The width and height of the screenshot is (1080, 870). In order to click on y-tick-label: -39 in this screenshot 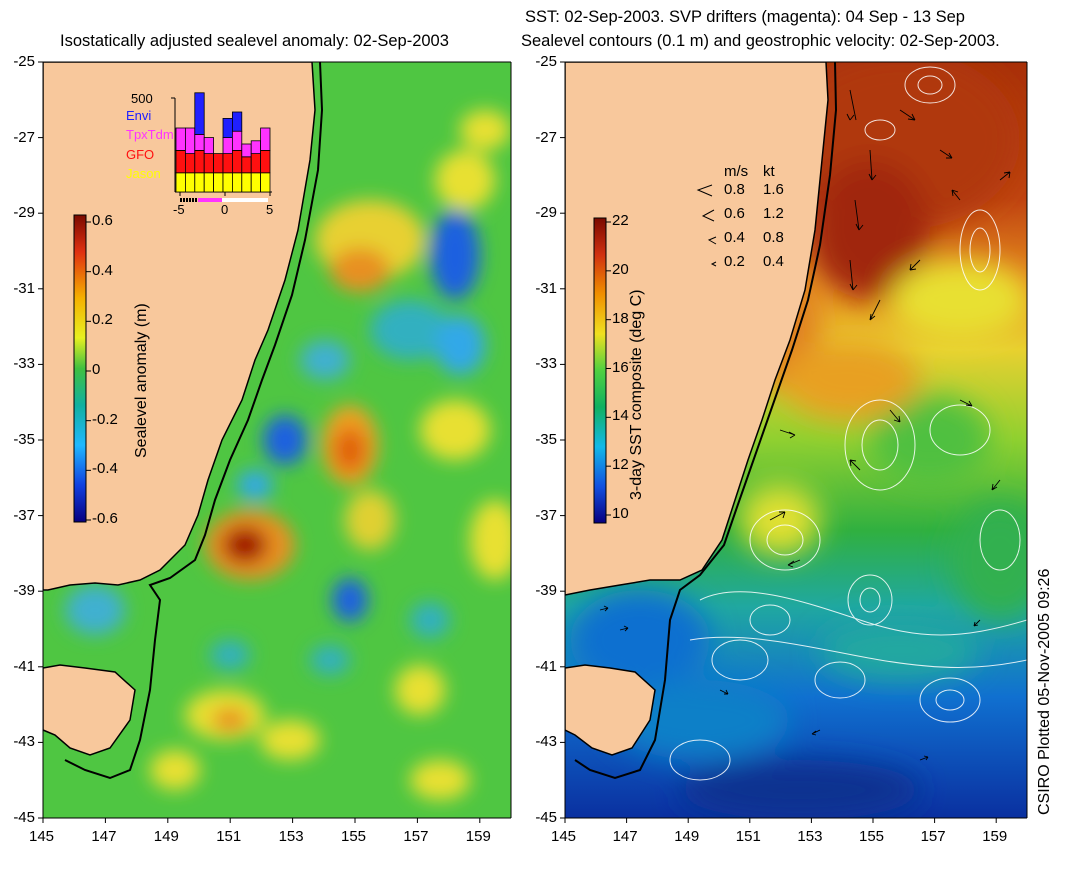, I will do `click(24, 591)`.